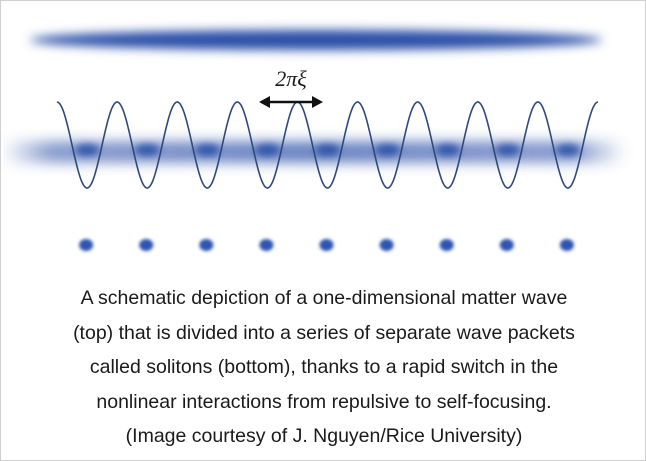  Describe the element at coordinates (291, 102) in the screenshot. I see `spacing-arrow` at that location.